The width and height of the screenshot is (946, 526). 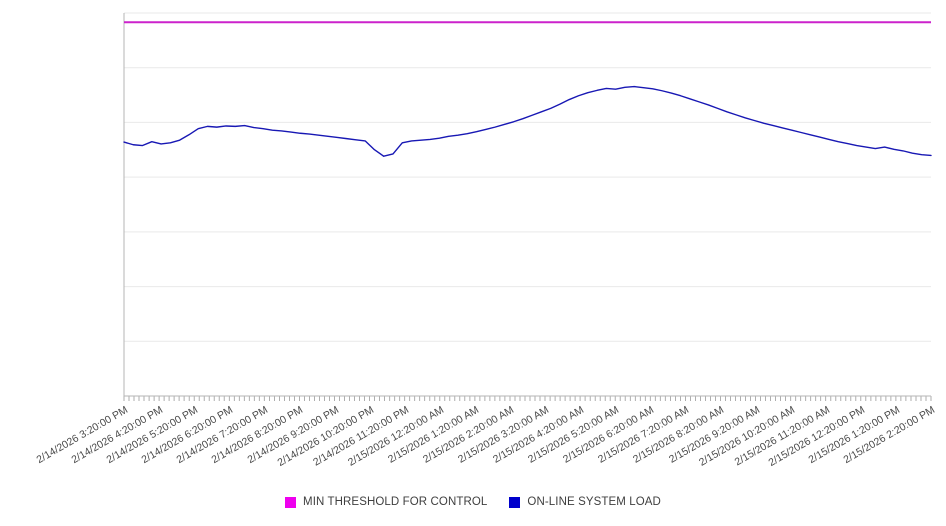 What do you see at coordinates (527, 398) in the screenshot?
I see `x-axis-minor-ticks` at bounding box center [527, 398].